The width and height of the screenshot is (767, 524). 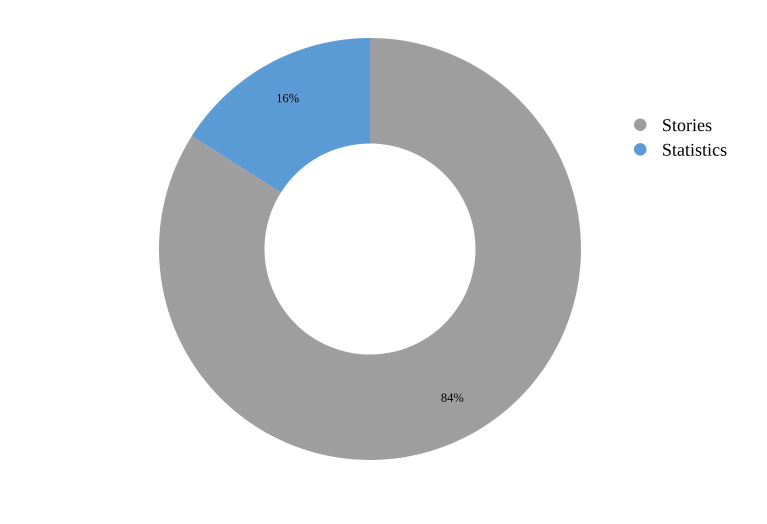 I want to click on legend-label: Stories, so click(x=687, y=125).